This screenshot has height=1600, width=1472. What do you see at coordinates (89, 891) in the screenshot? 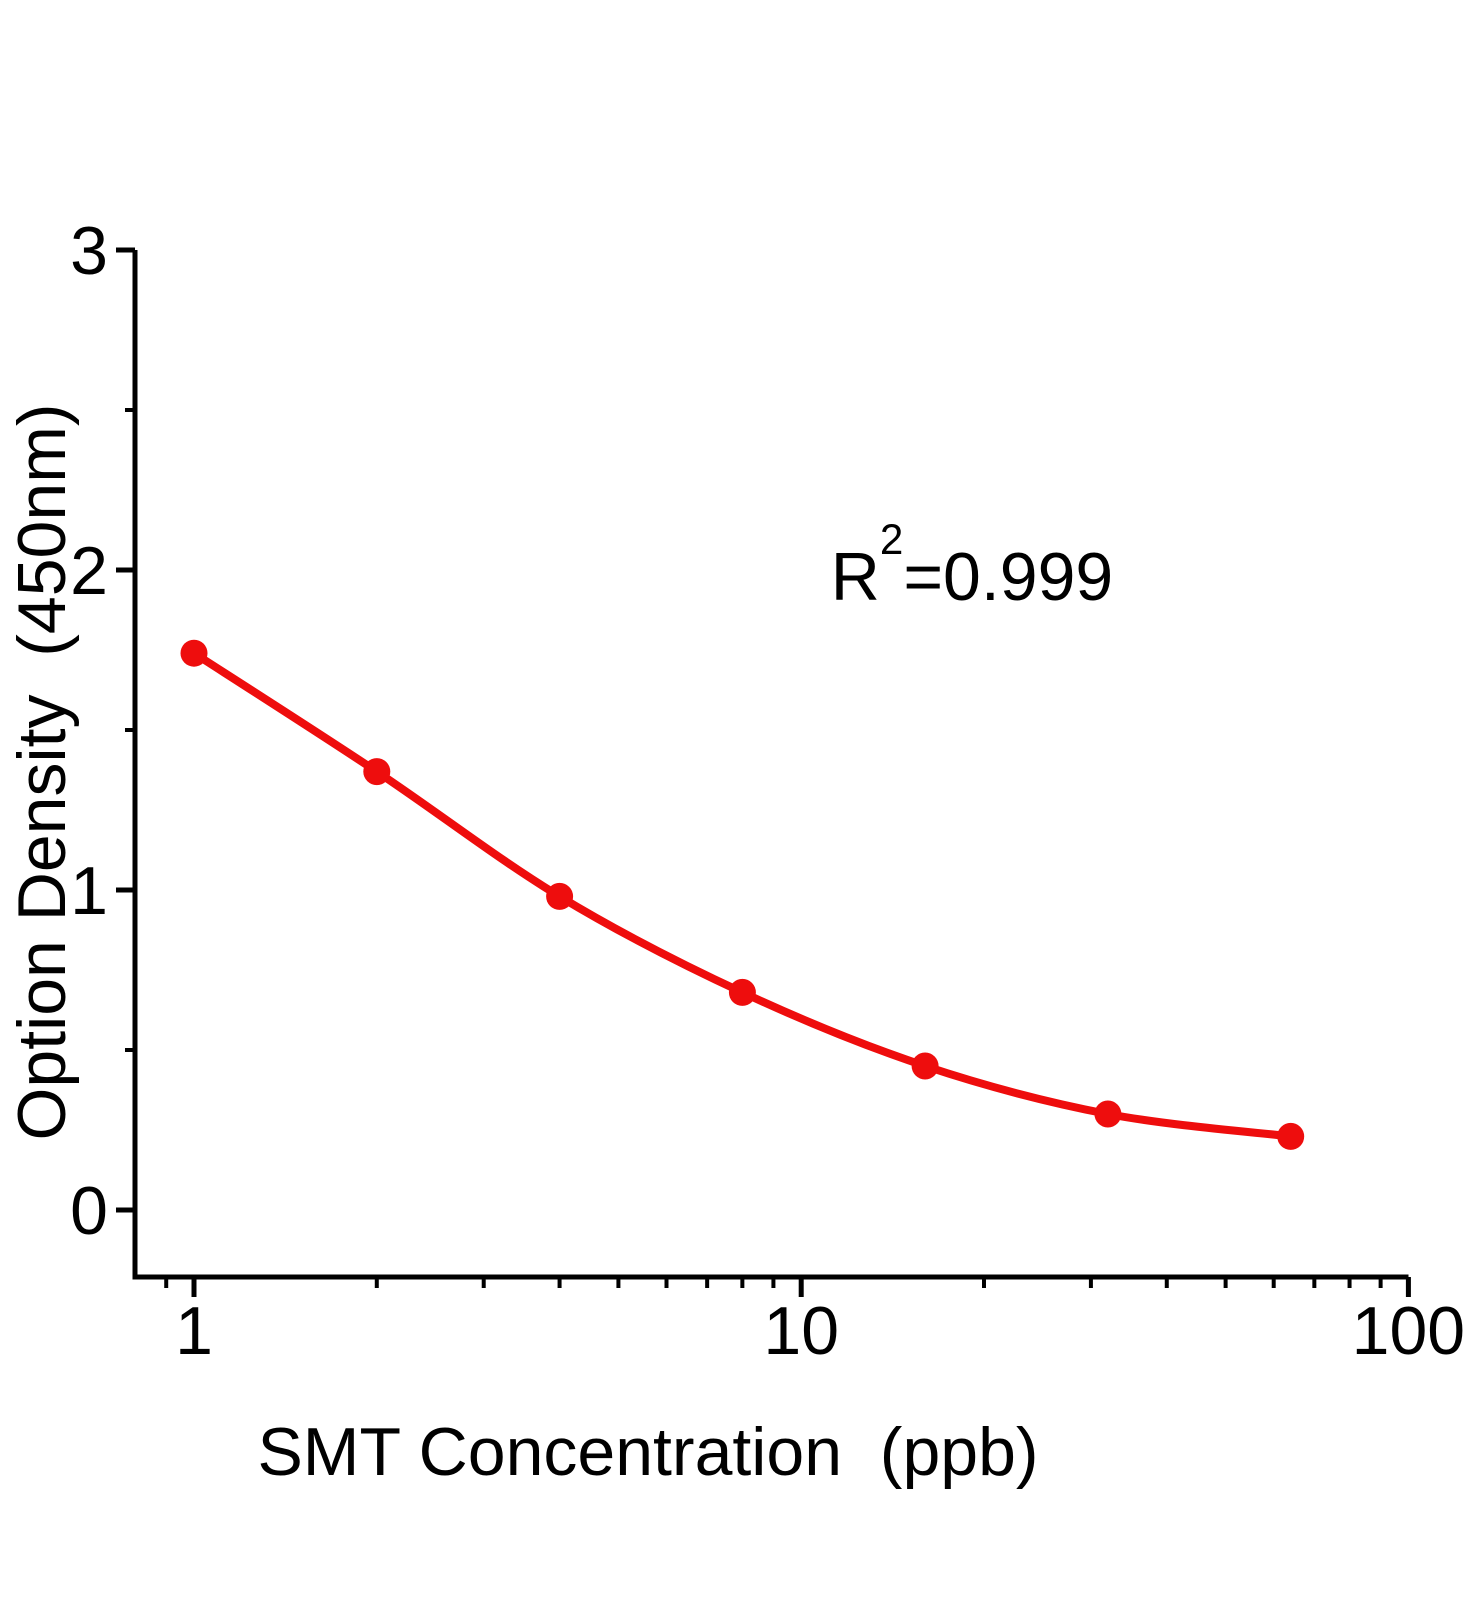
I see `y-tick-label: 1` at bounding box center [89, 891].